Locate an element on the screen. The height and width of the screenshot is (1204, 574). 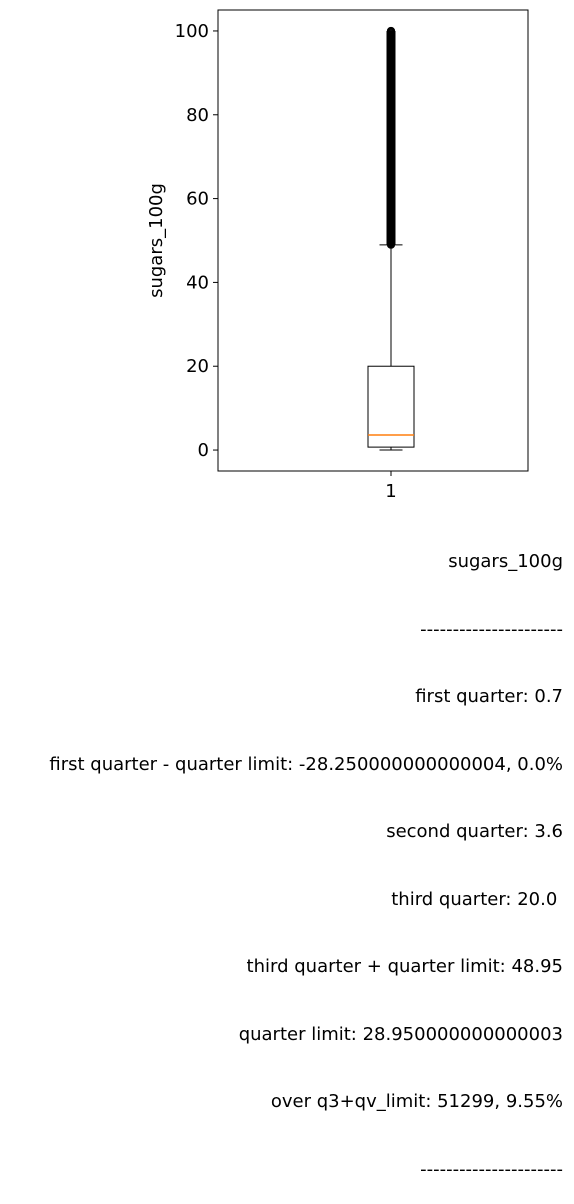
y-tick-label: 40 is located at coordinates (197, 282).